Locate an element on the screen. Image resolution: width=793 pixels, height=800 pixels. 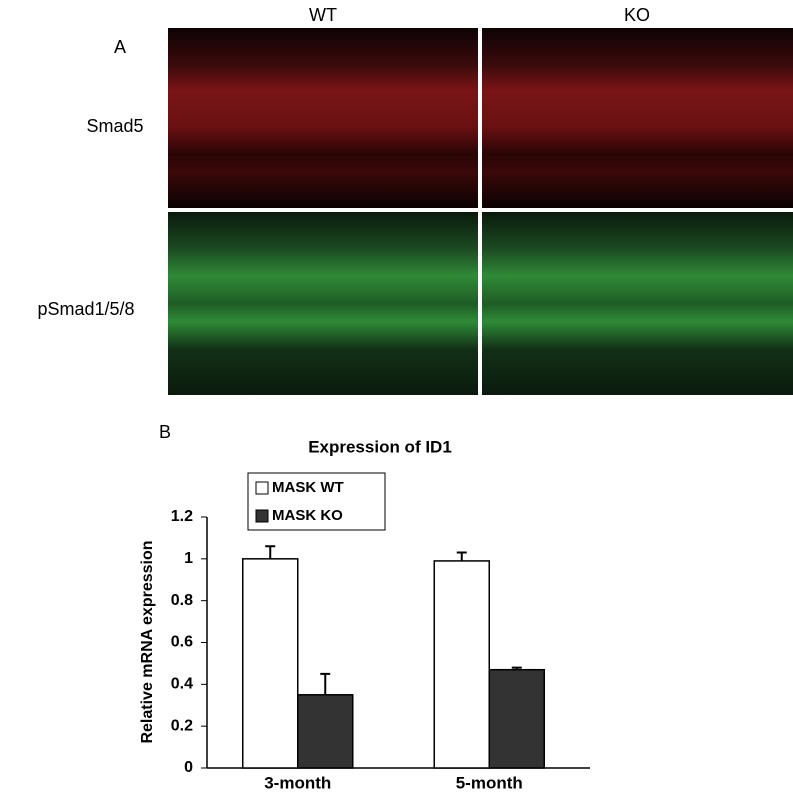
y-tick-label: 1 is located at coordinates (188, 558).